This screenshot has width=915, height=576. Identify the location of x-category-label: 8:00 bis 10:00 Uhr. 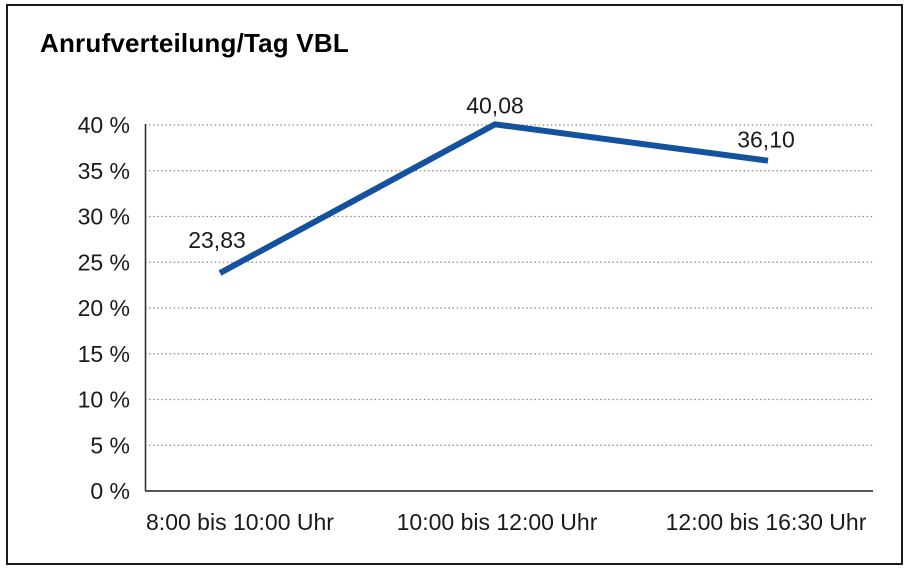
(240, 522).